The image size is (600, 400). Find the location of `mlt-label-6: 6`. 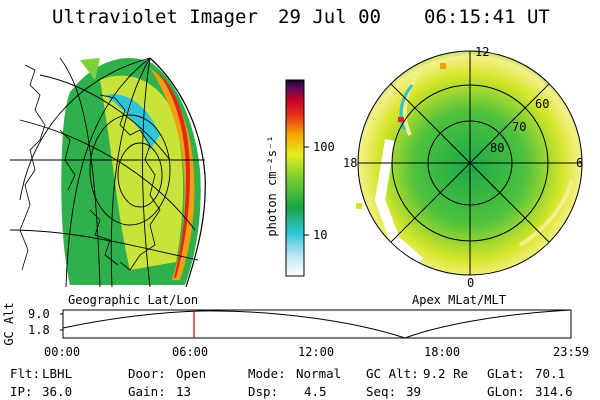

mlt-label-6: 6 is located at coordinates (580, 163).